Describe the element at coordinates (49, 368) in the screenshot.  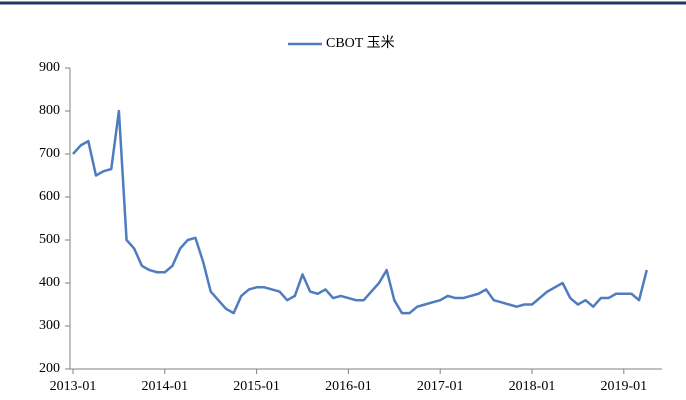
I see `y-tick-label: 200` at that location.